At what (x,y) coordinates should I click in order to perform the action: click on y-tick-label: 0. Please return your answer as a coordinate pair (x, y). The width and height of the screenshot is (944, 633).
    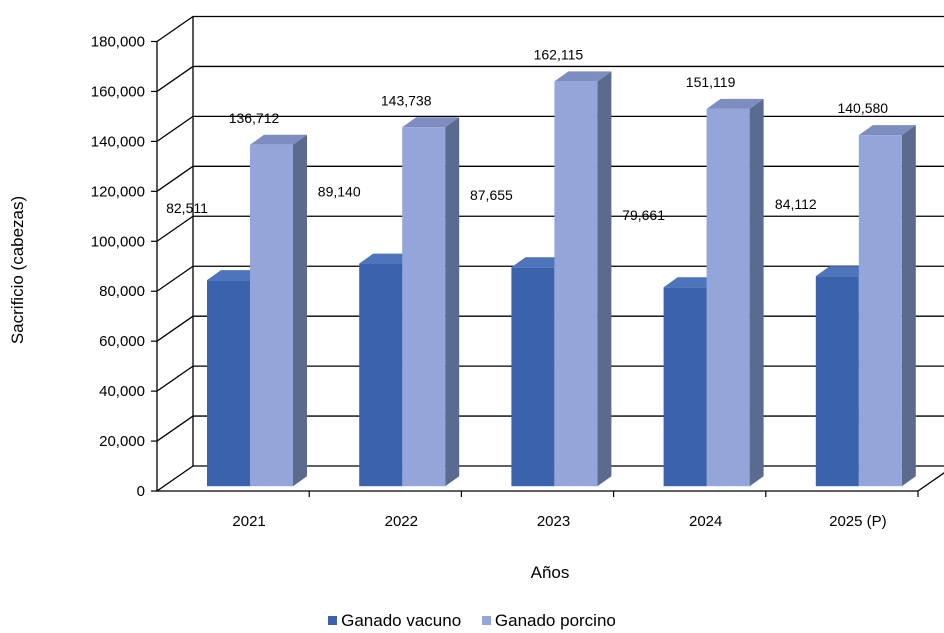
    Looking at the image, I should click on (141, 491).